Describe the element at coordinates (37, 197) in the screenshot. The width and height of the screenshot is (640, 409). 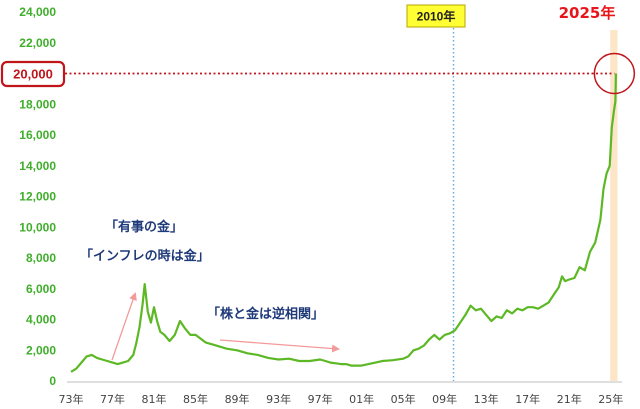
I see `y-tick-label: 12,000` at that location.